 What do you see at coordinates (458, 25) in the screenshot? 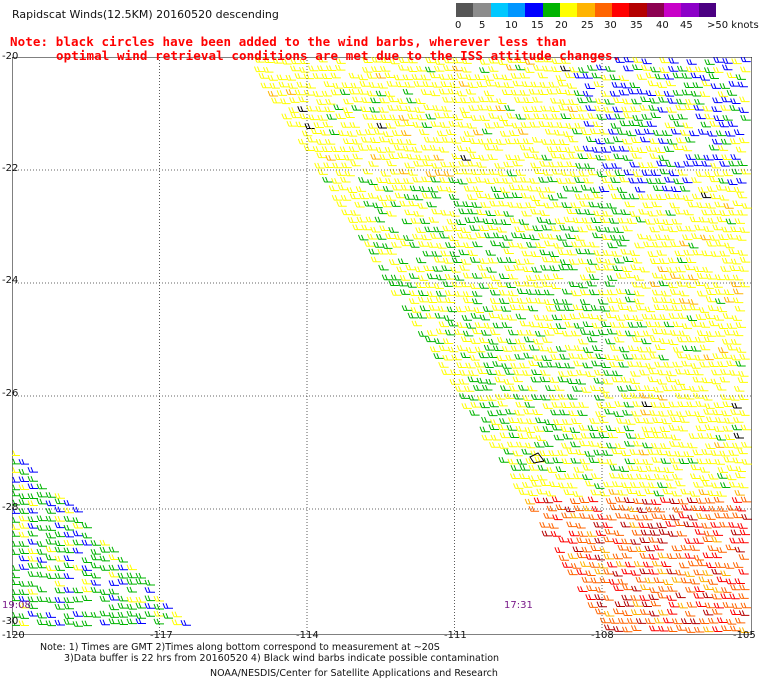
I see `scale-label: 0` at bounding box center [458, 25].